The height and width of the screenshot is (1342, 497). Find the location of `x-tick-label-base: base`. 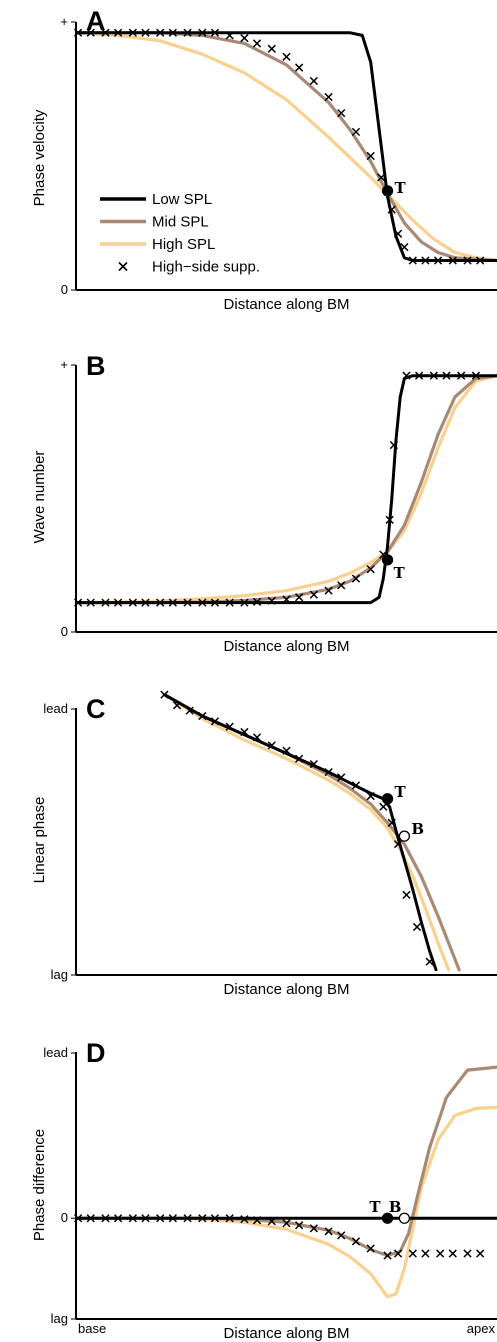

x-tick-label-base: base is located at coordinates (92, 1328).